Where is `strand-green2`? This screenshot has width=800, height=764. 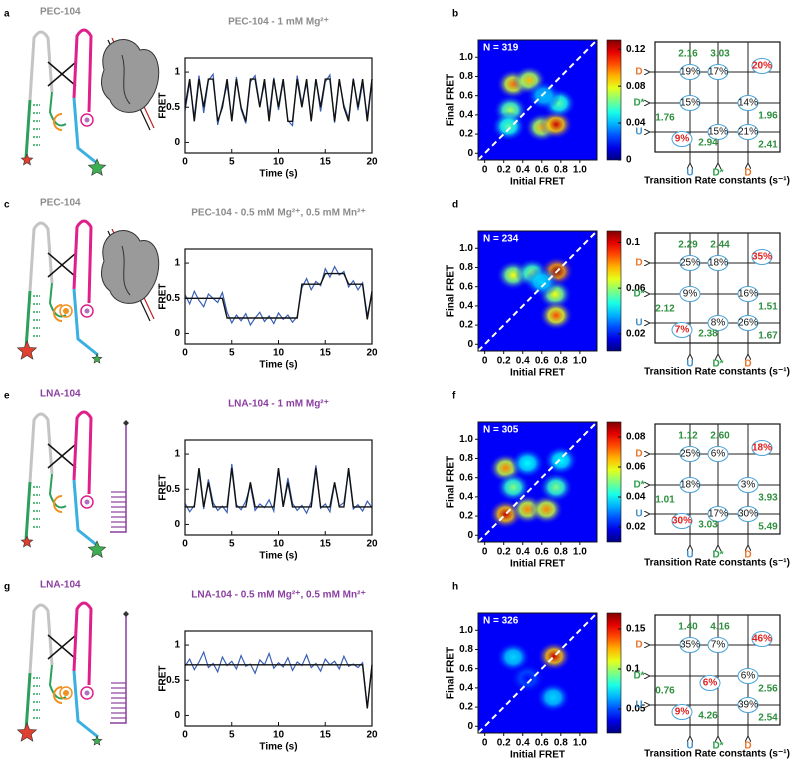 strand-green2 is located at coordinates (57, 491).